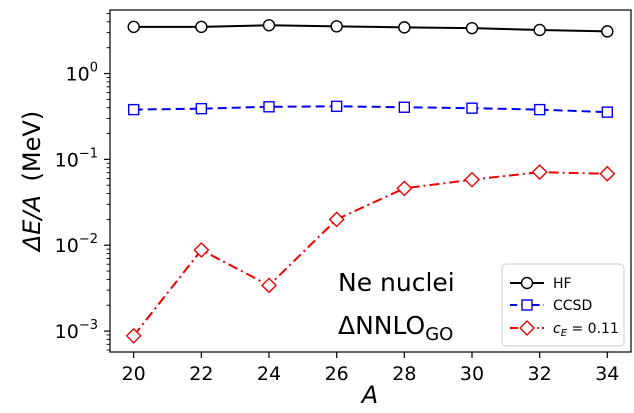 This screenshot has height=413, width=634. What do you see at coordinates (201, 374) in the screenshot?
I see `x-tick-label: 22` at bounding box center [201, 374].